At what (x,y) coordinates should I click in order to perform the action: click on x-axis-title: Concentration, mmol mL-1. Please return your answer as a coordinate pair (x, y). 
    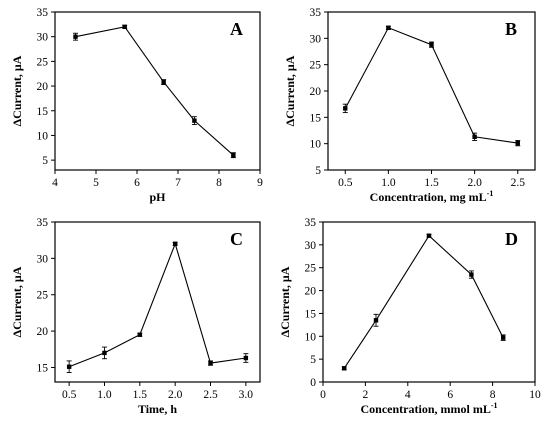
    Looking at the image, I should click on (429, 408).